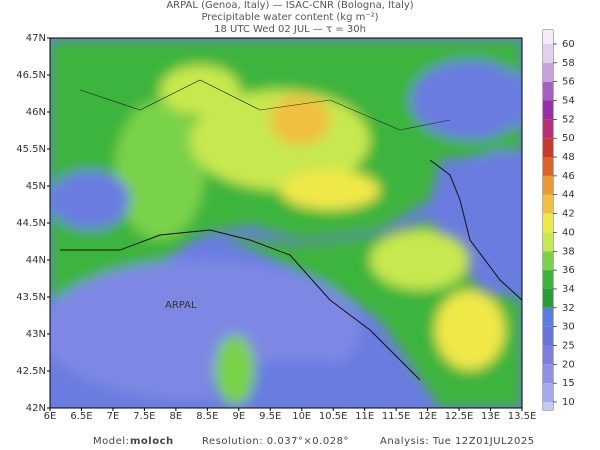  I want to click on colorbar-label: 42, so click(568, 214).